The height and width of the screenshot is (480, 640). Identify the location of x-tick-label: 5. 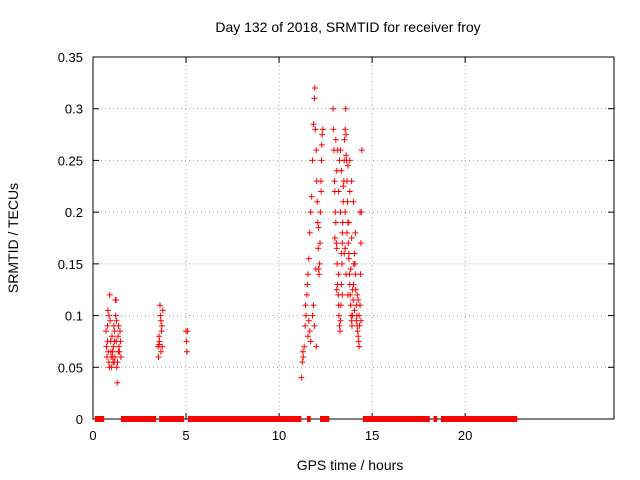
(185, 435).